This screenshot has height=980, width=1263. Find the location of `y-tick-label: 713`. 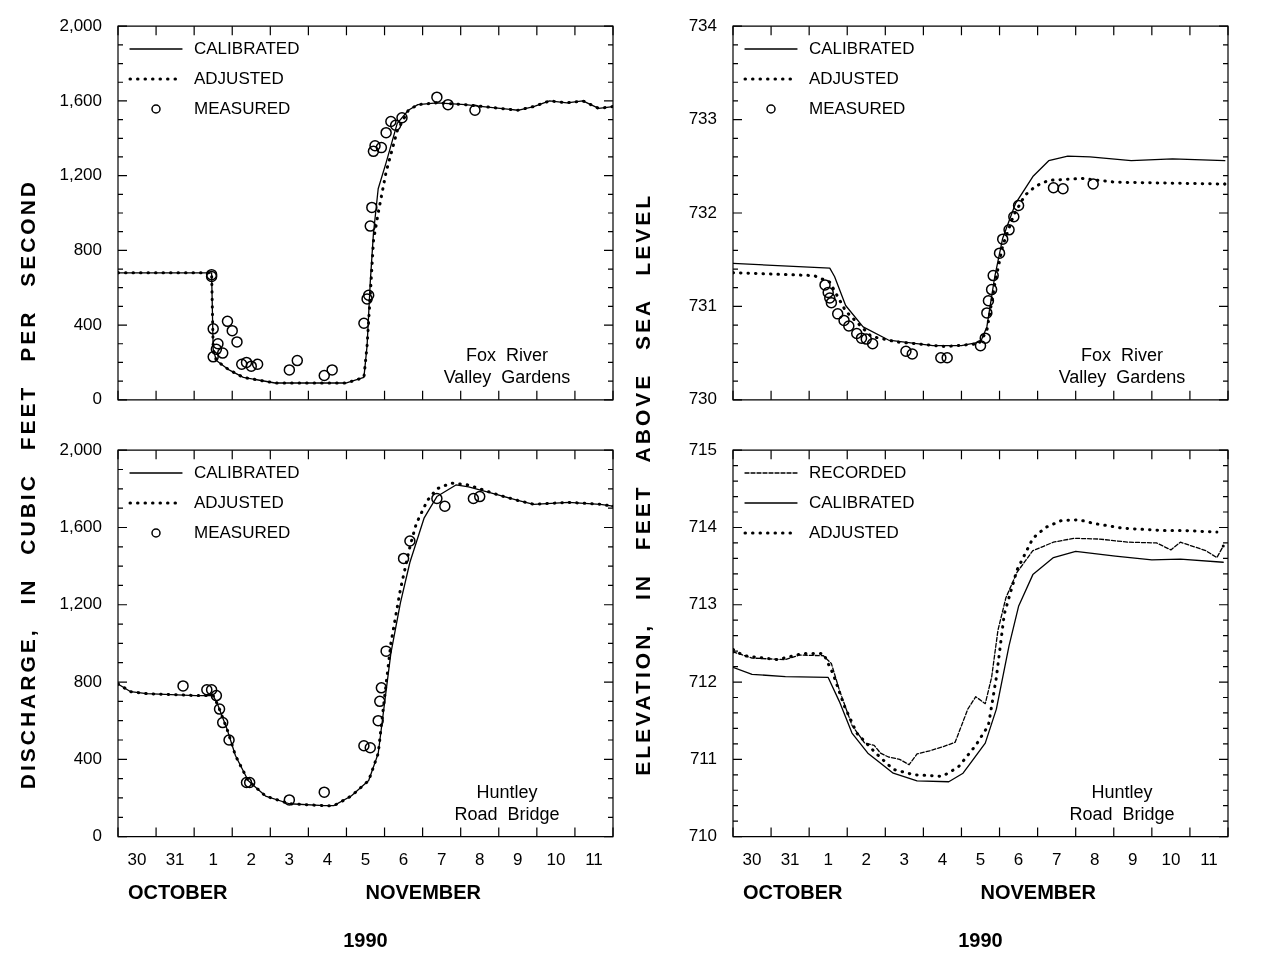

y-tick-label: 713 is located at coordinates (702, 604).